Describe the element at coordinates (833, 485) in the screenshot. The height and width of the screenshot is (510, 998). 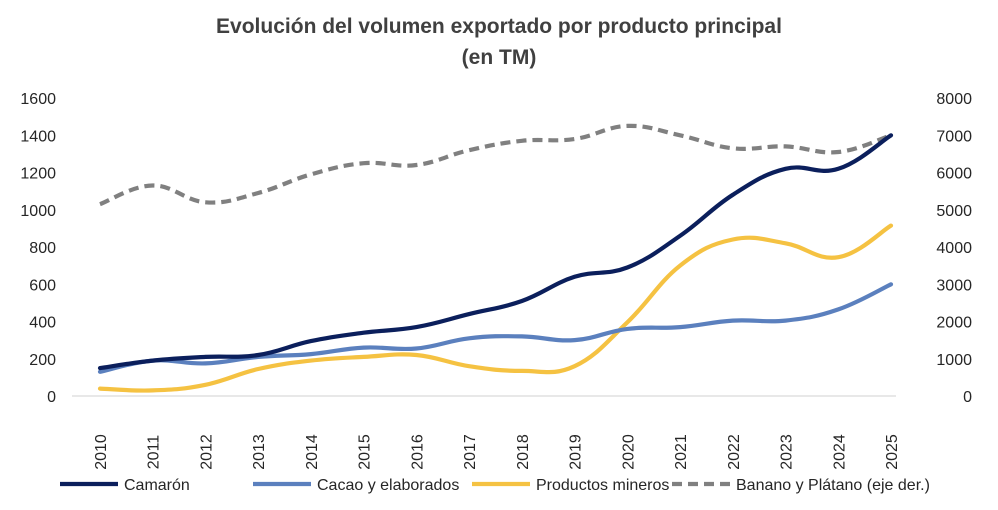
I see `legend-label: Banano y Plátano (eje der.)` at that location.